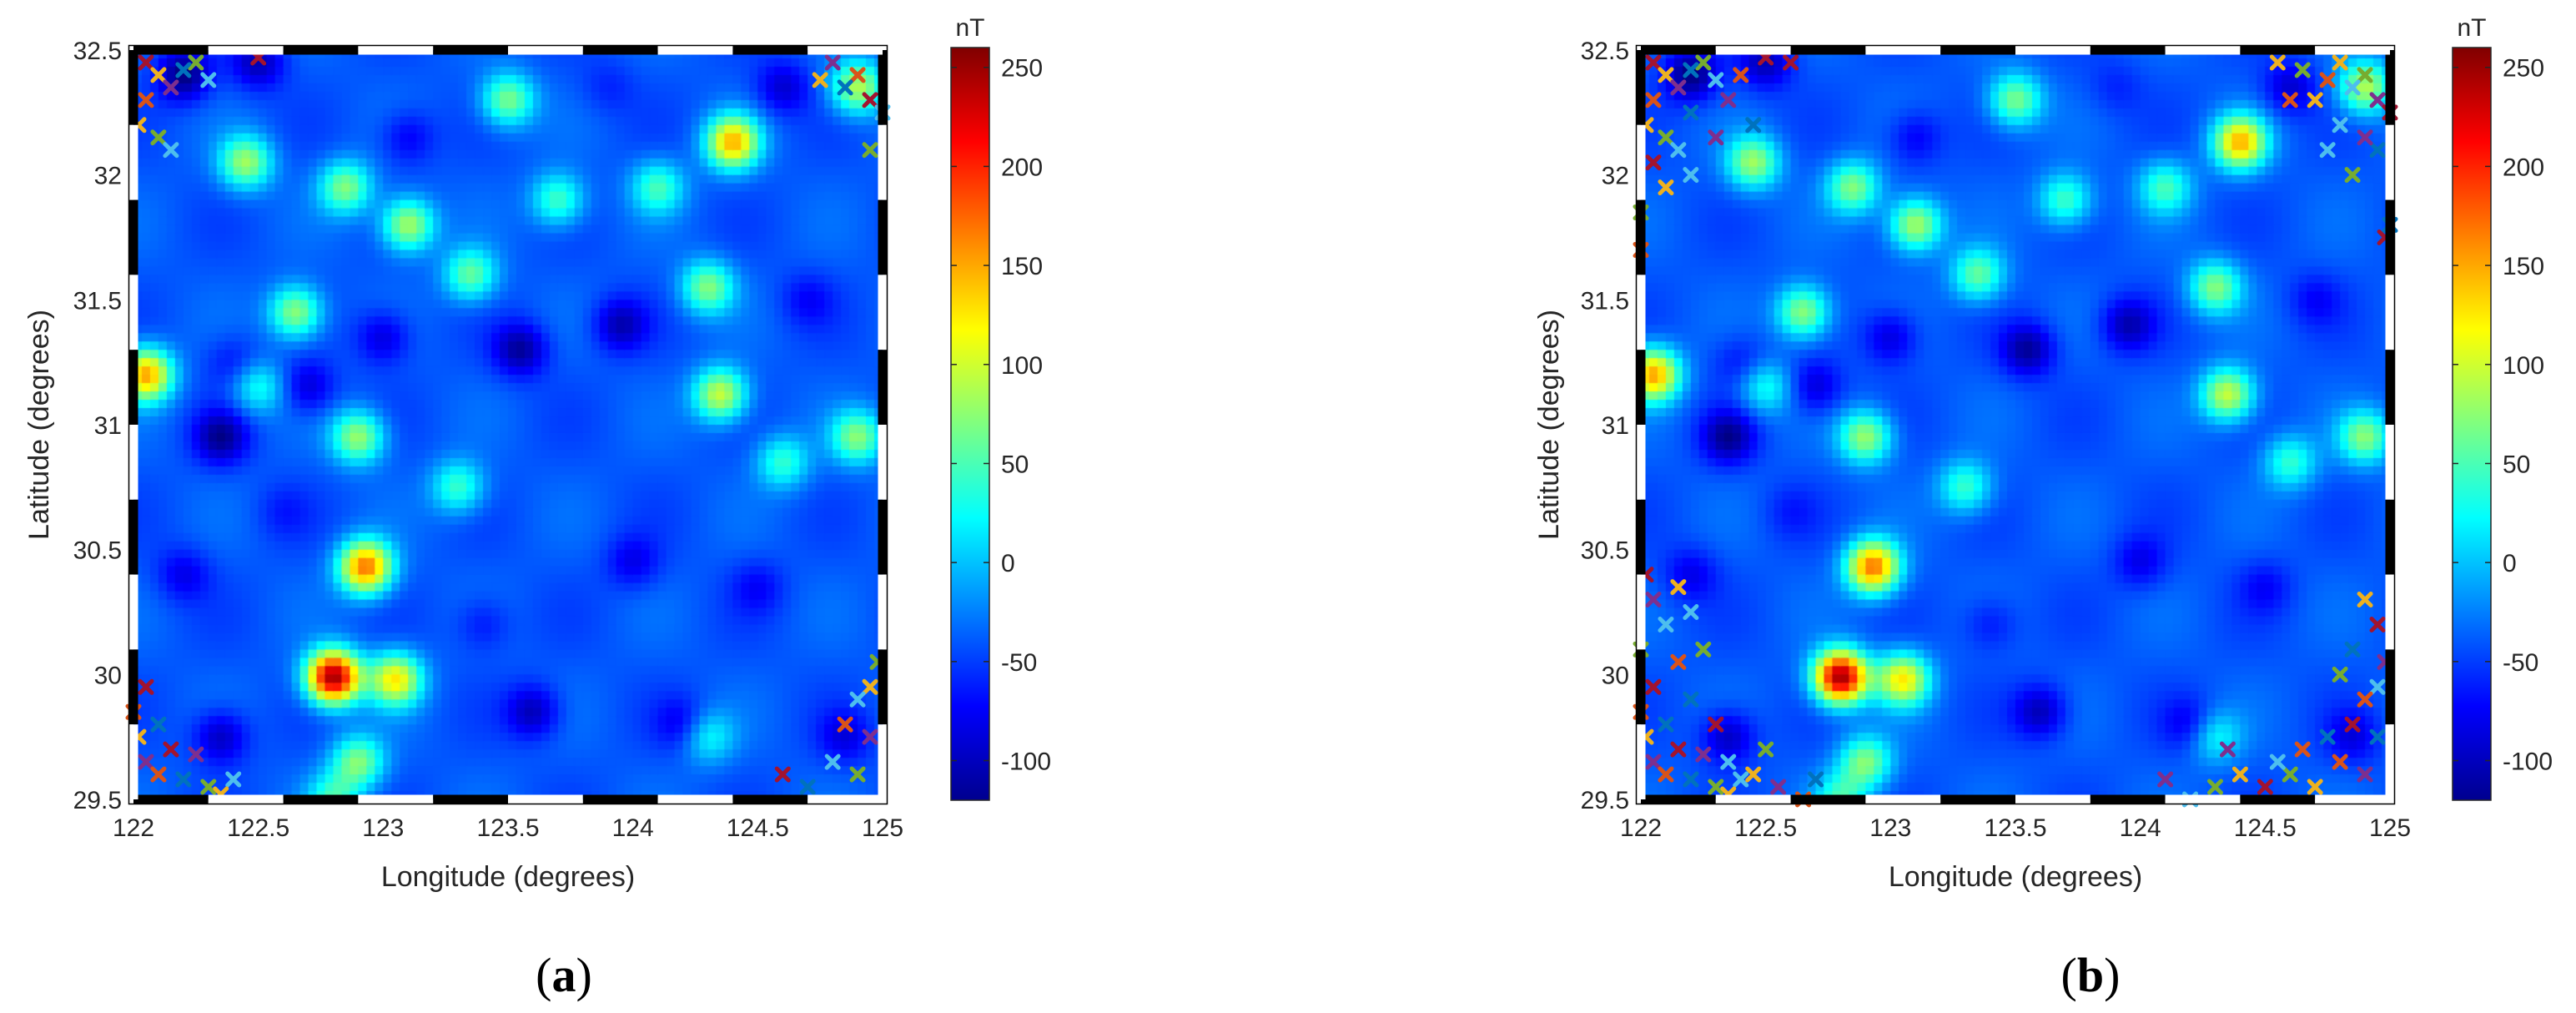 This screenshot has width=2576, height=1013. Describe the element at coordinates (1001, 415) in the screenshot. I see `colorbar-ticks-a: 250 200 150 100 50 0 -50 -100` at that location.